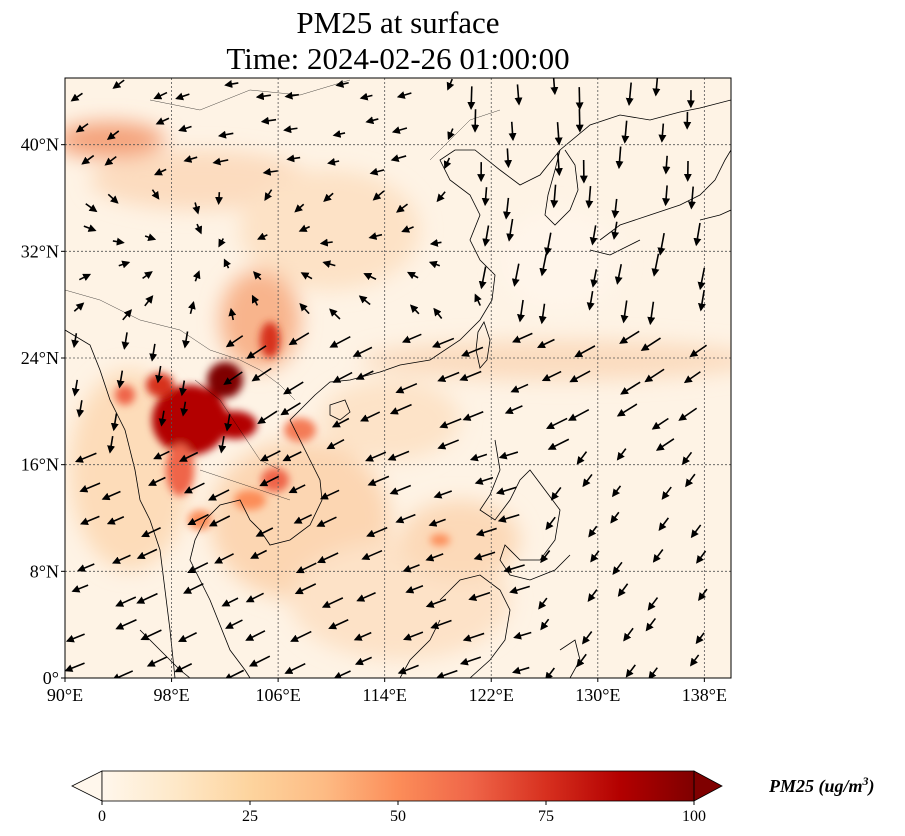 This screenshot has height=836, width=905. Describe the element at coordinates (402, 813) in the screenshot. I see `colorbar-ticks: 0 25 50 75 100` at that location.